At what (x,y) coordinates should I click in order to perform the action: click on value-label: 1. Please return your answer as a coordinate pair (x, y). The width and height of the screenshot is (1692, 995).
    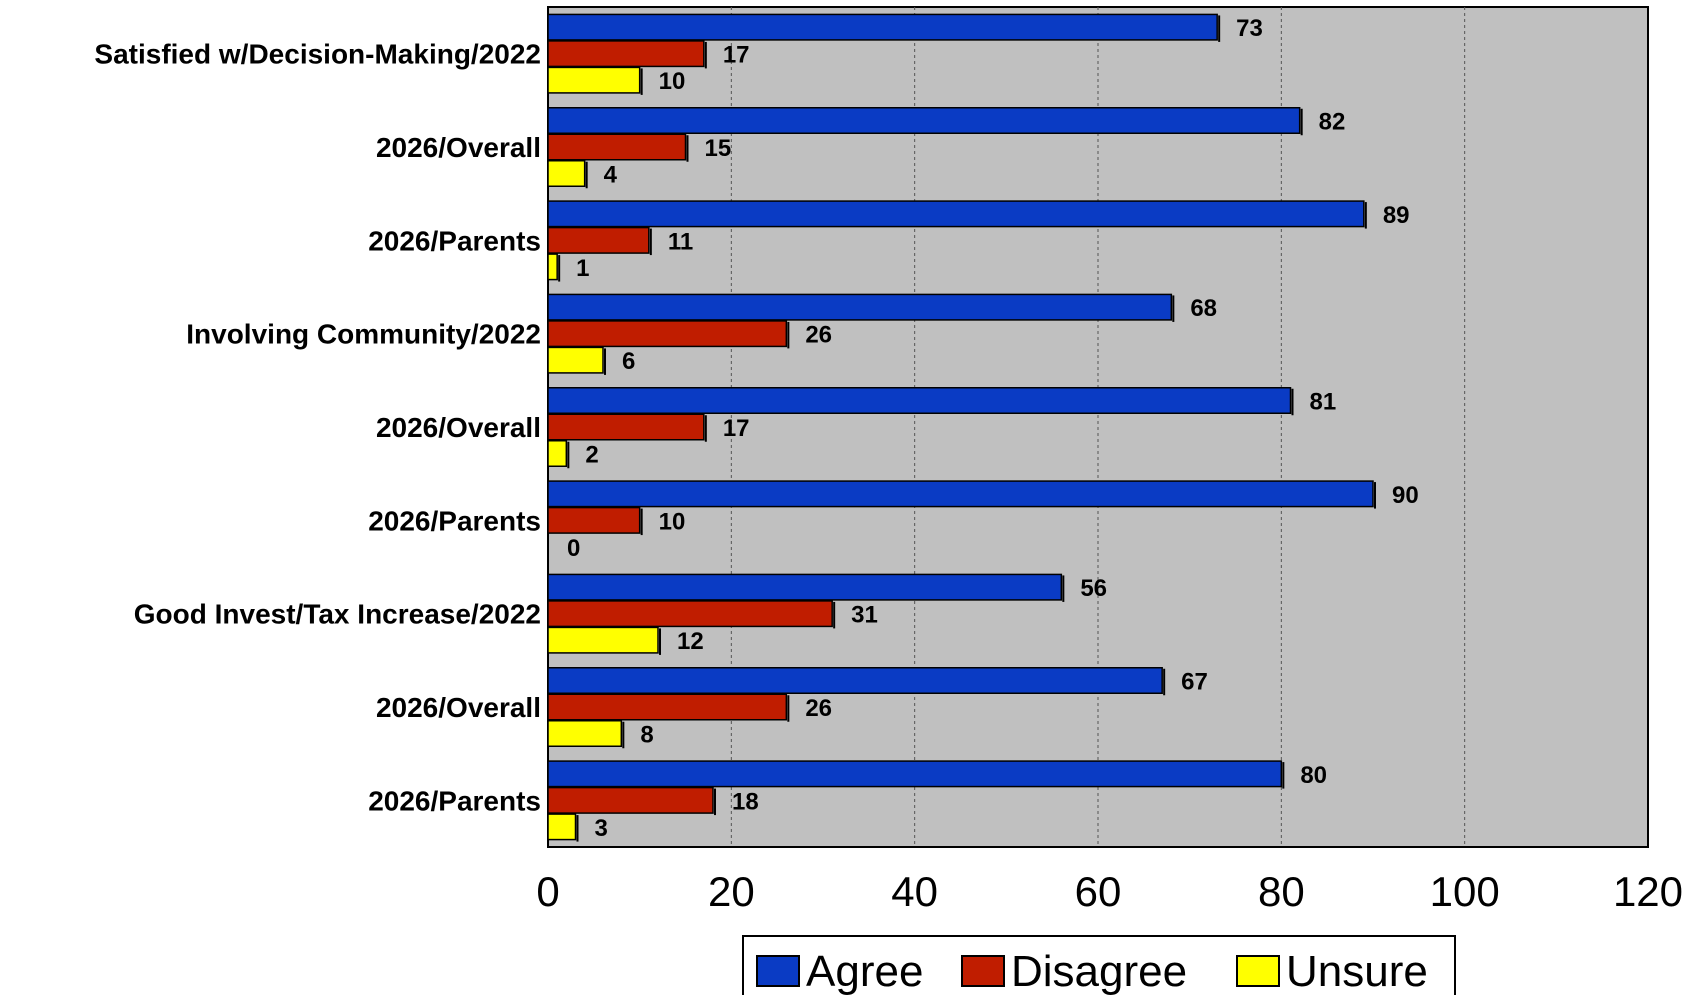
    Looking at the image, I should click on (582, 268).